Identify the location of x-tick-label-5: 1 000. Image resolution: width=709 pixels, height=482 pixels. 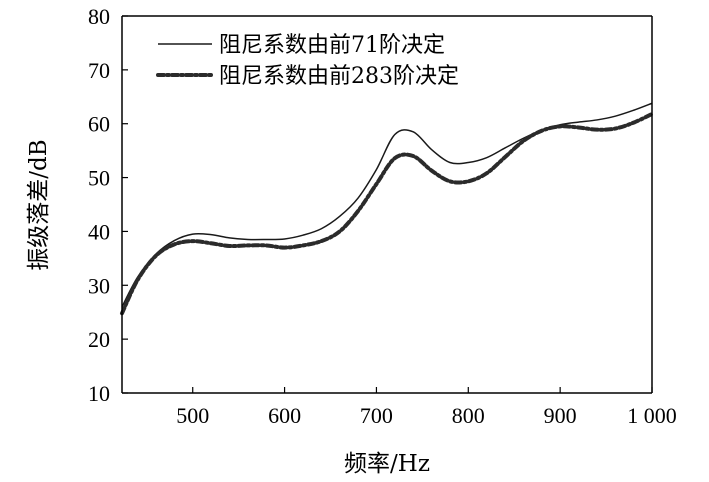
(652, 415).